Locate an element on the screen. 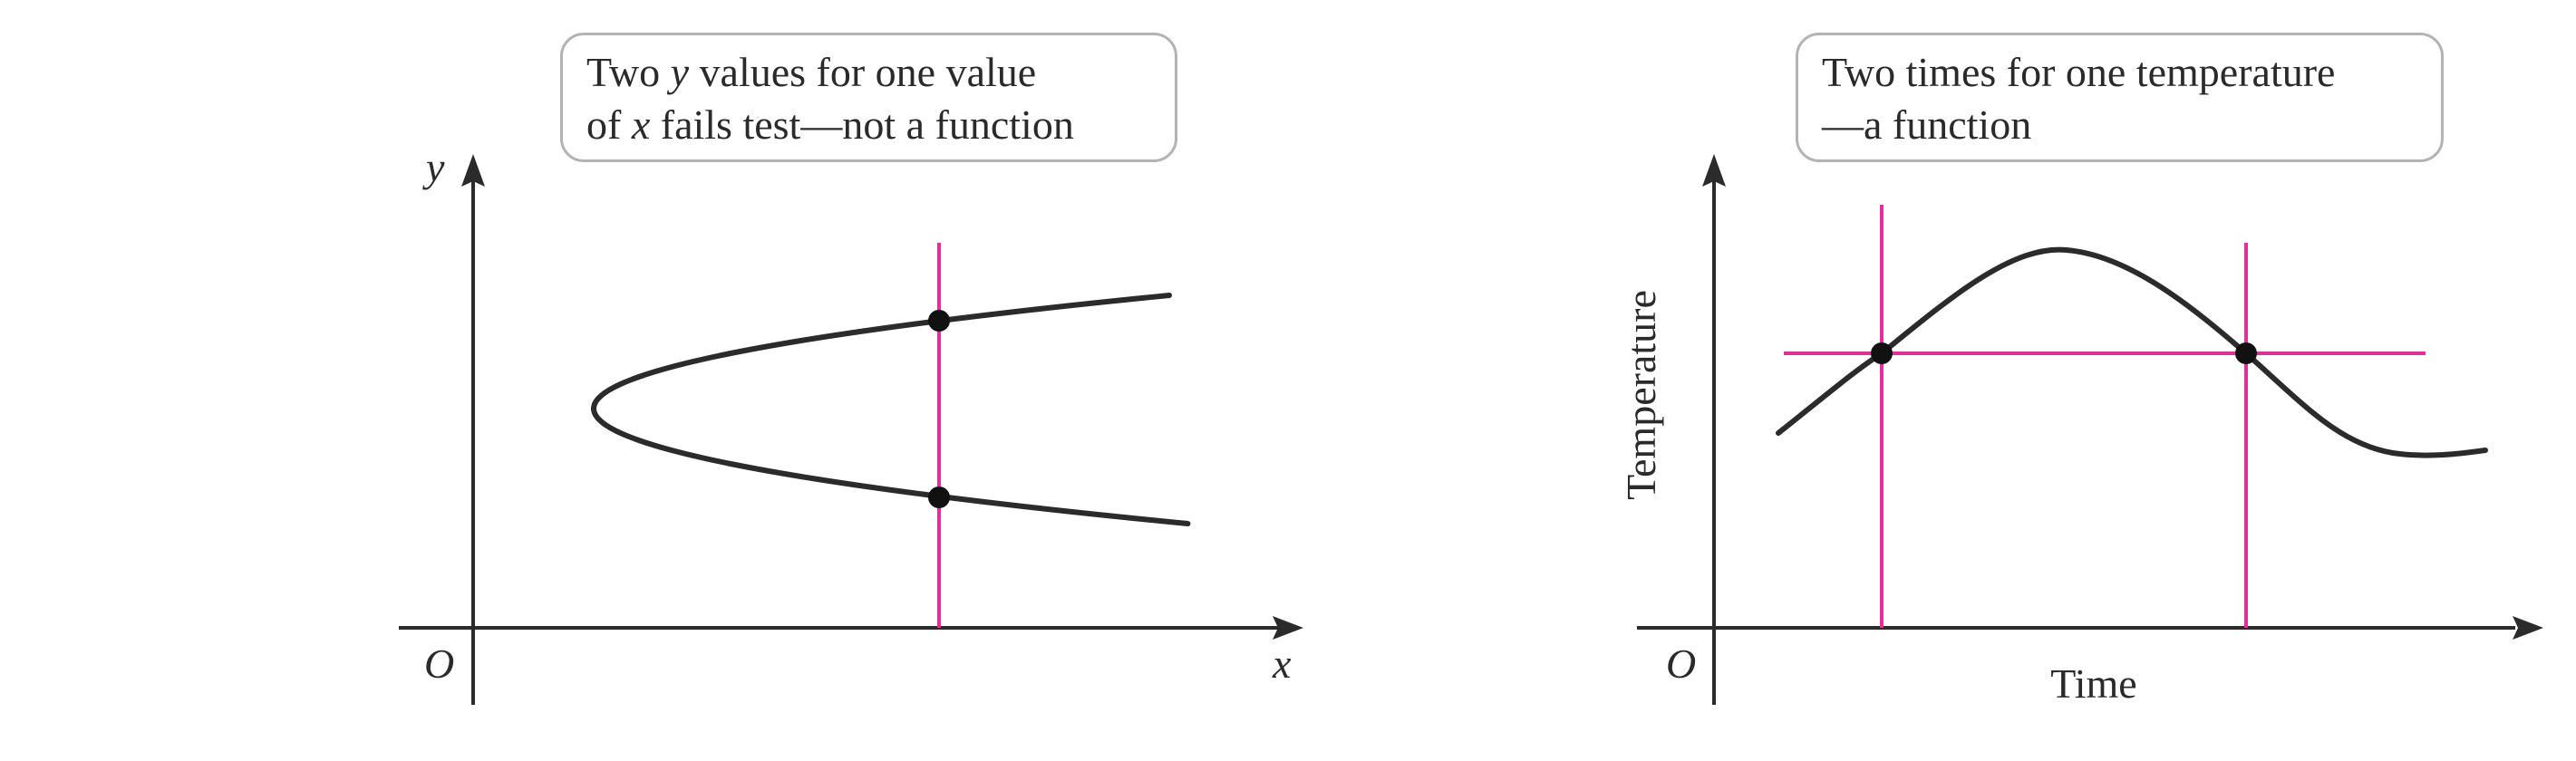  left-callout-line-2: of x fails test—not a function is located at coordinates (868, 125).